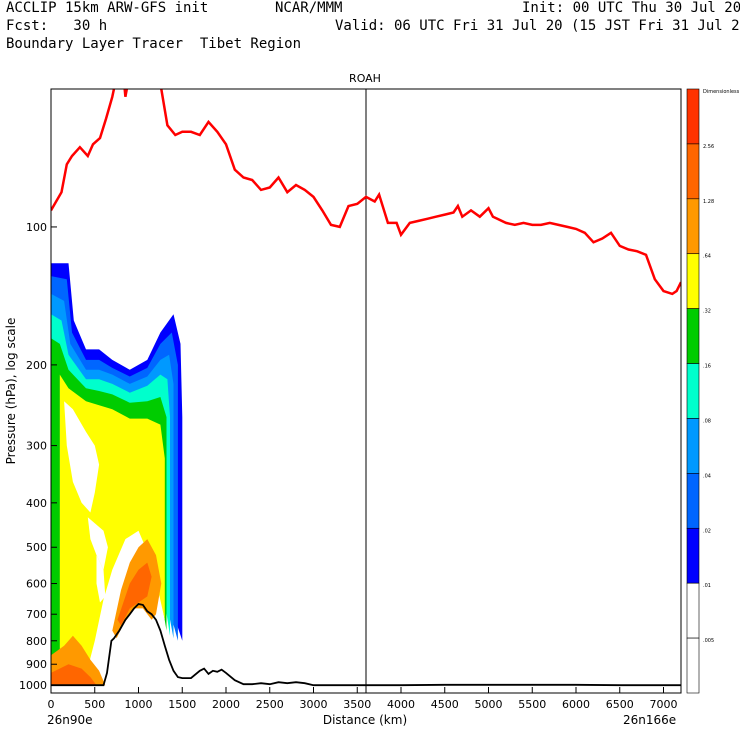 Image resolution: width=740 pixels, height=740 pixels. Describe the element at coordinates (33, 685) in the screenshot. I see `y-tick-label-1000: 1000` at that location.